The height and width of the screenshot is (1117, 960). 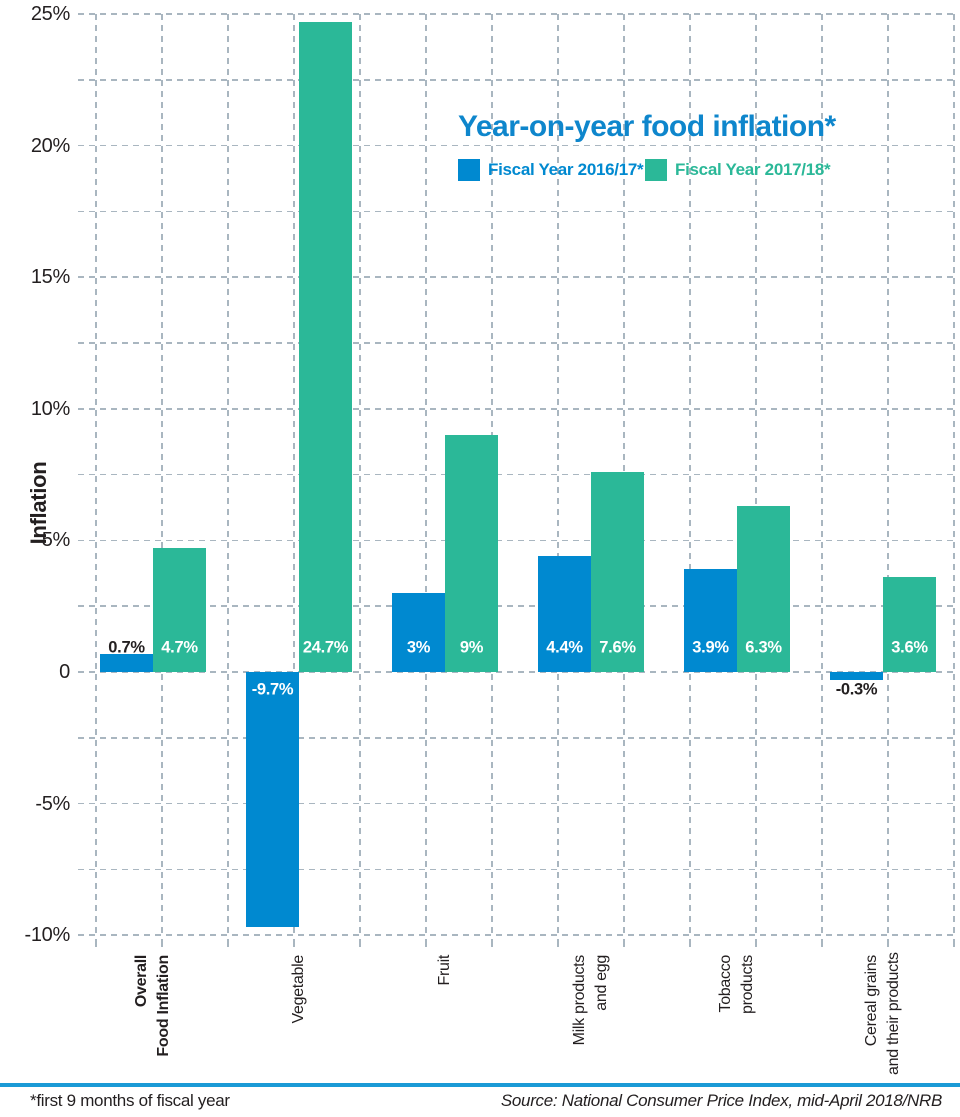 I want to click on legend-item-fy2016-17: Fiscal Year 2016/17*, so click(x=551, y=170).